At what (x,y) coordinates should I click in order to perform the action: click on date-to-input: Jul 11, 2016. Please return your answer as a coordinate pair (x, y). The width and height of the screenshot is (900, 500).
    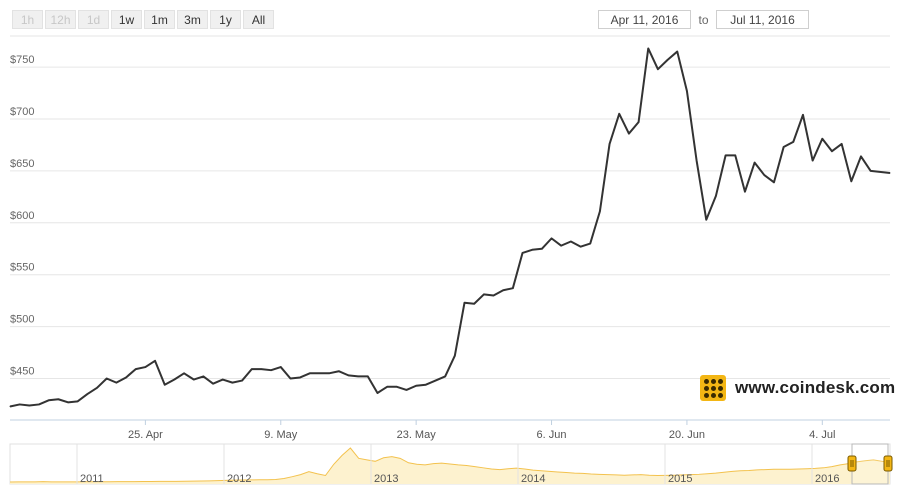
    Looking at the image, I should click on (762, 19).